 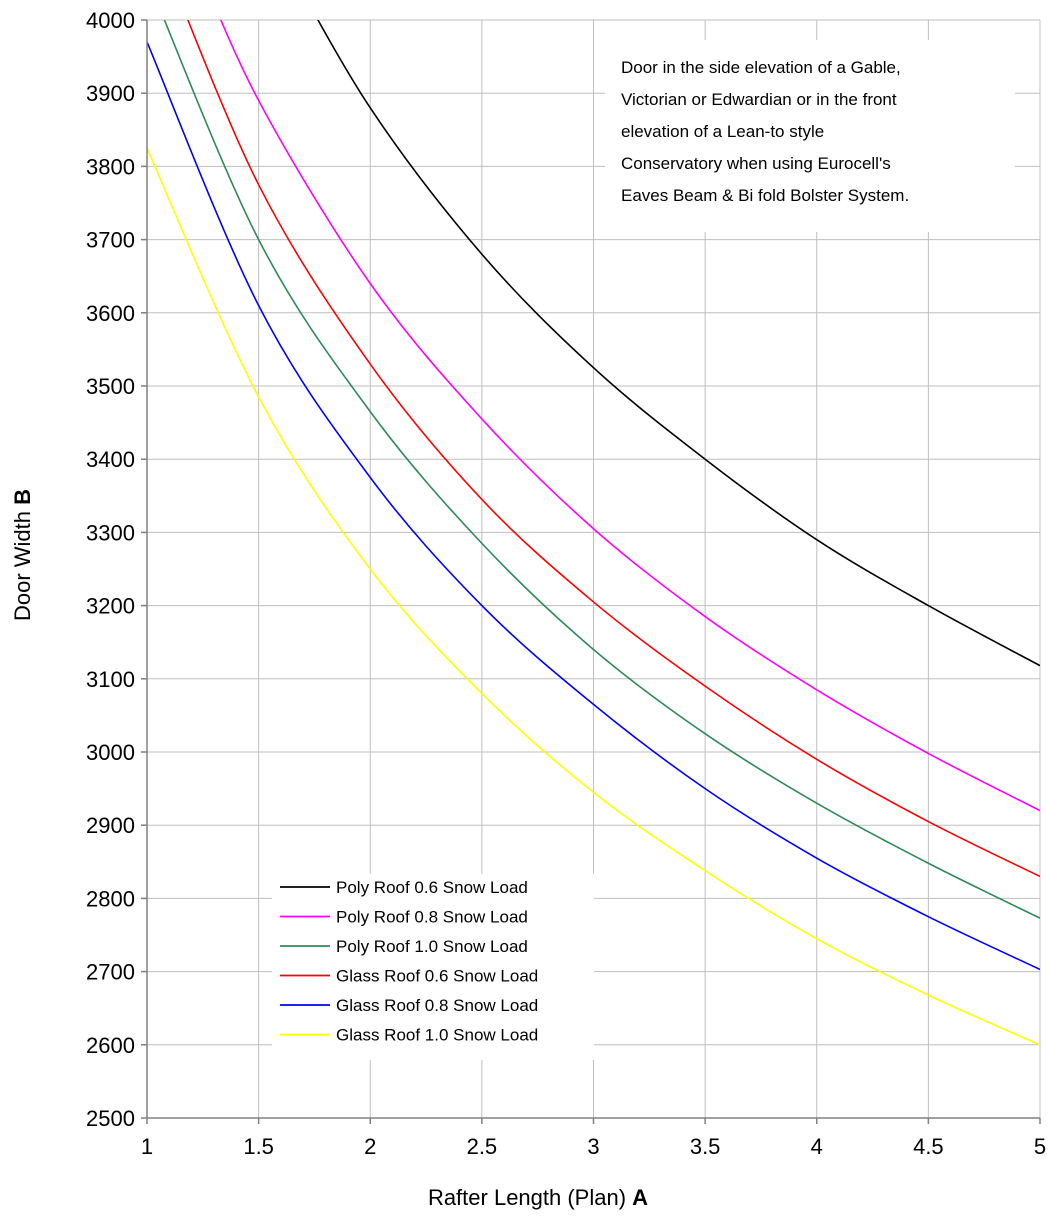 I want to click on legend-background, so click(x=433, y=967).